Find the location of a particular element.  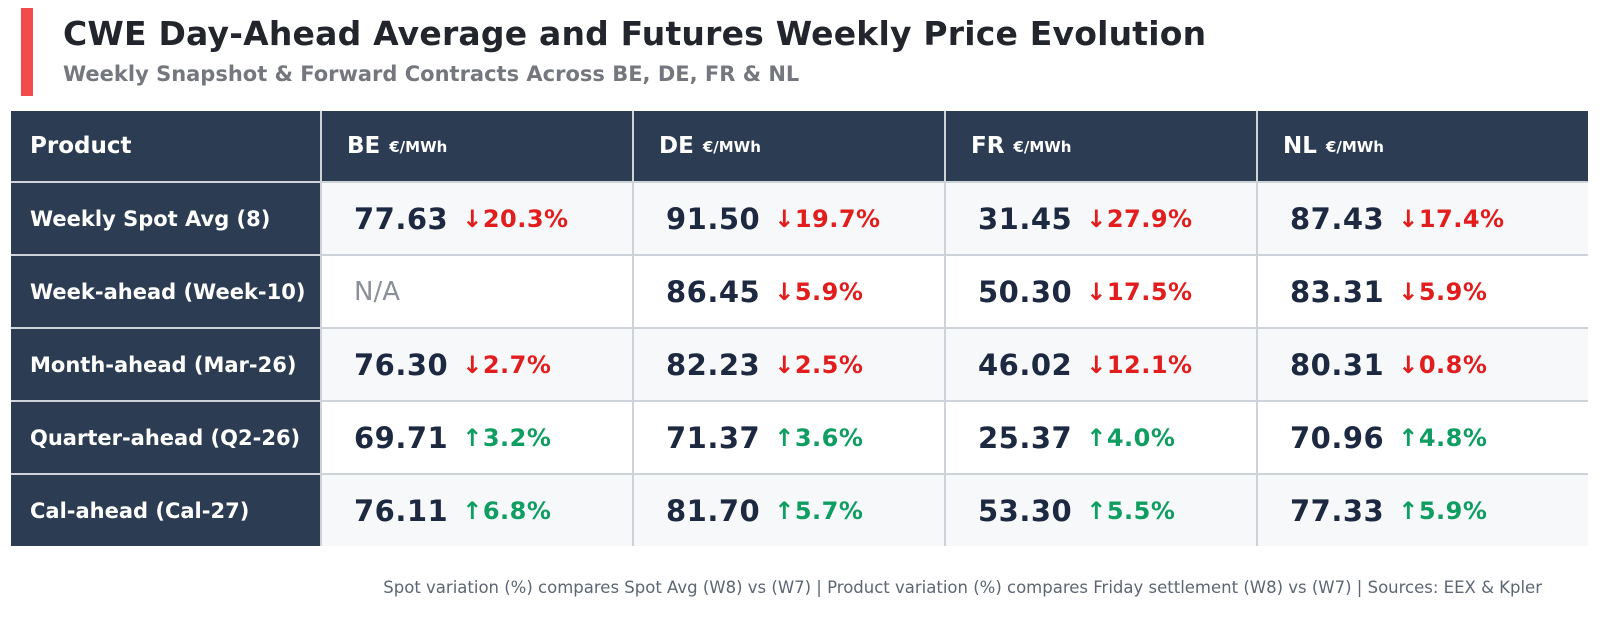

column-header-de: DE €/MWh is located at coordinates (789, 146).